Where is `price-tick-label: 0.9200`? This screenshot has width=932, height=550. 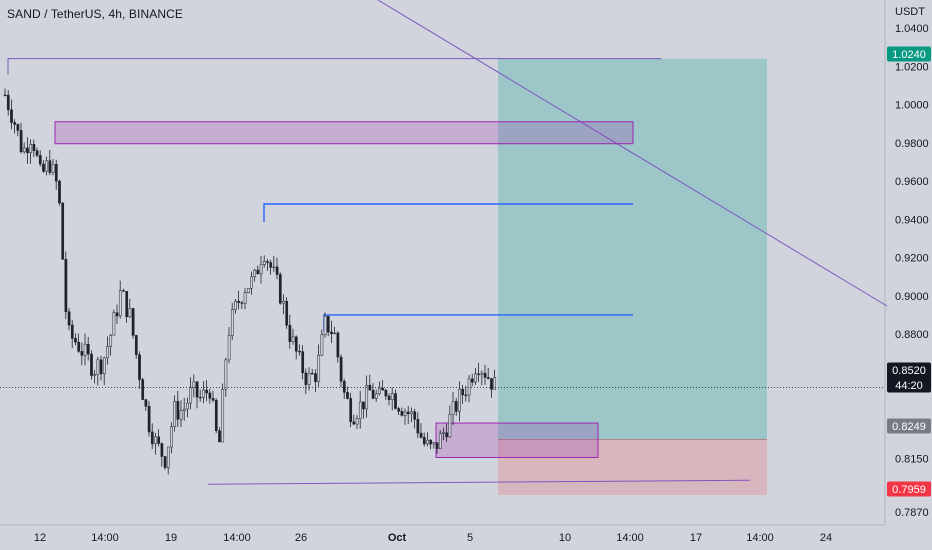
price-tick-label: 0.9200 is located at coordinates (912, 259).